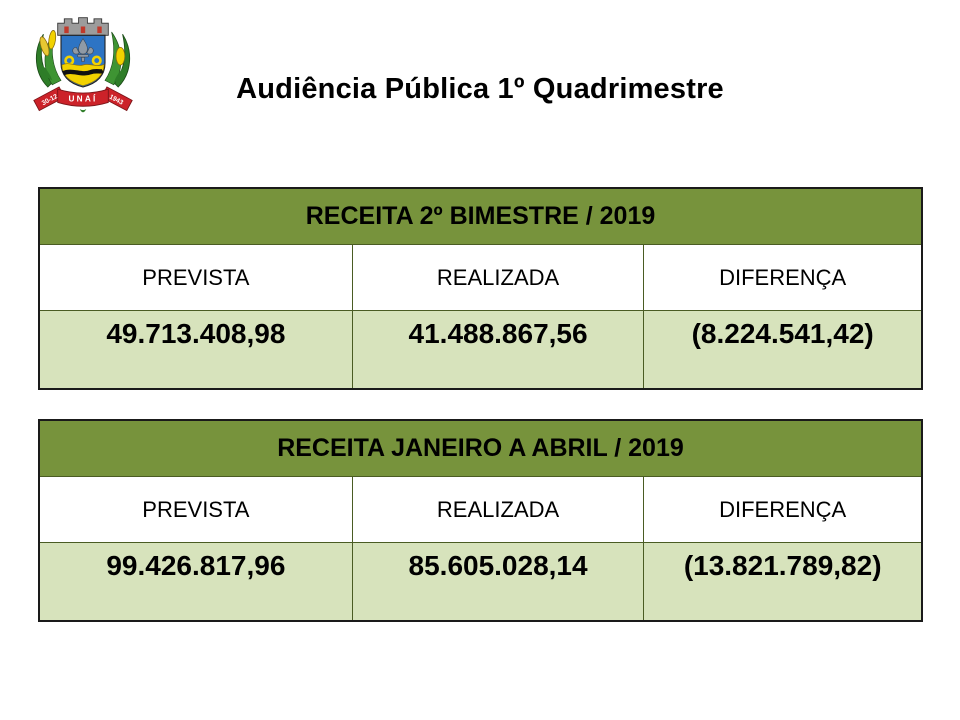 The height and width of the screenshot is (720, 960). I want to click on ribbon-banner: 30-12 1943 UNAÍ, so click(83, 99).